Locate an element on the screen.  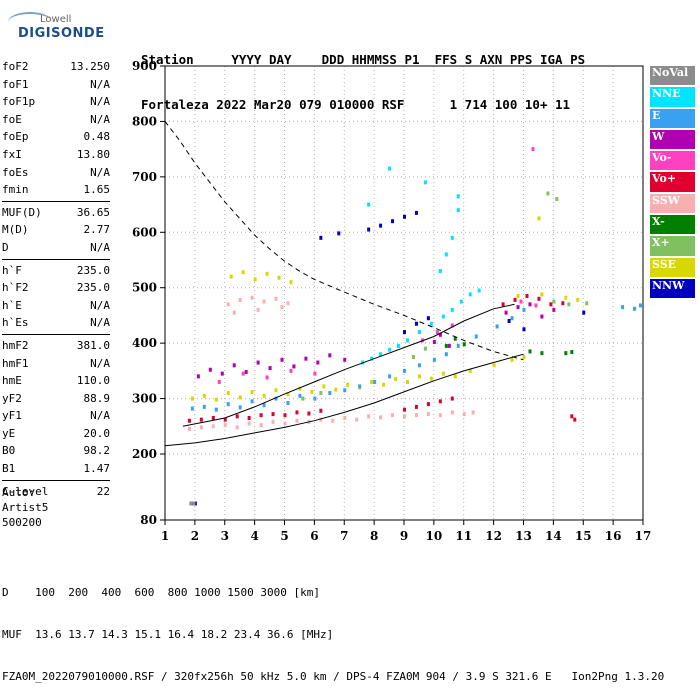
footer-muf-value: 15.1 is located at coordinates (148, 634).